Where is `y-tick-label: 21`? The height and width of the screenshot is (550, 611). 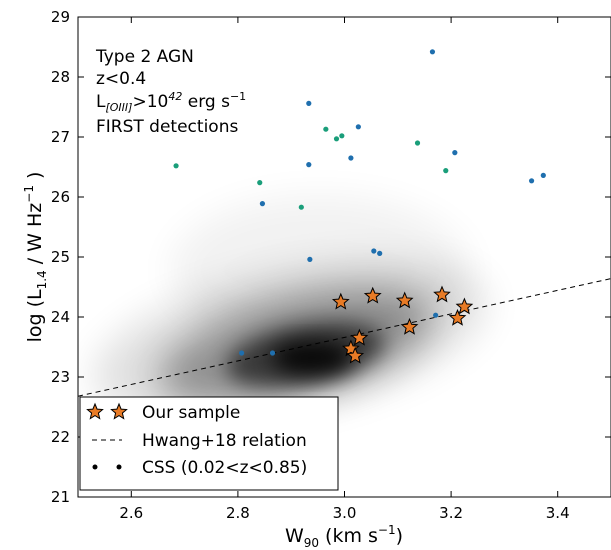
y-tick-label: 21 is located at coordinates (60, 497).